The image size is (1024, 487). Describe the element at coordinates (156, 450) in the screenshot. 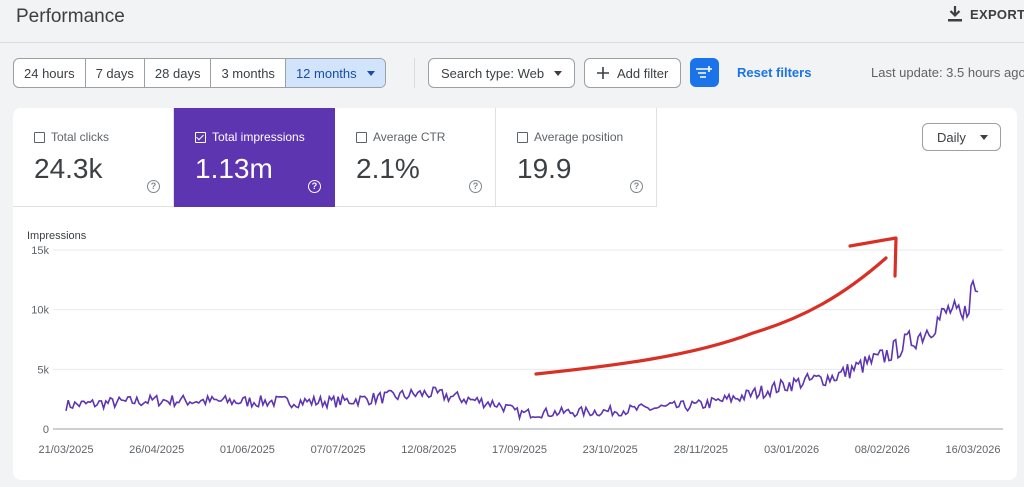

I see `x-tick-label: 26/04/2025` at that location.